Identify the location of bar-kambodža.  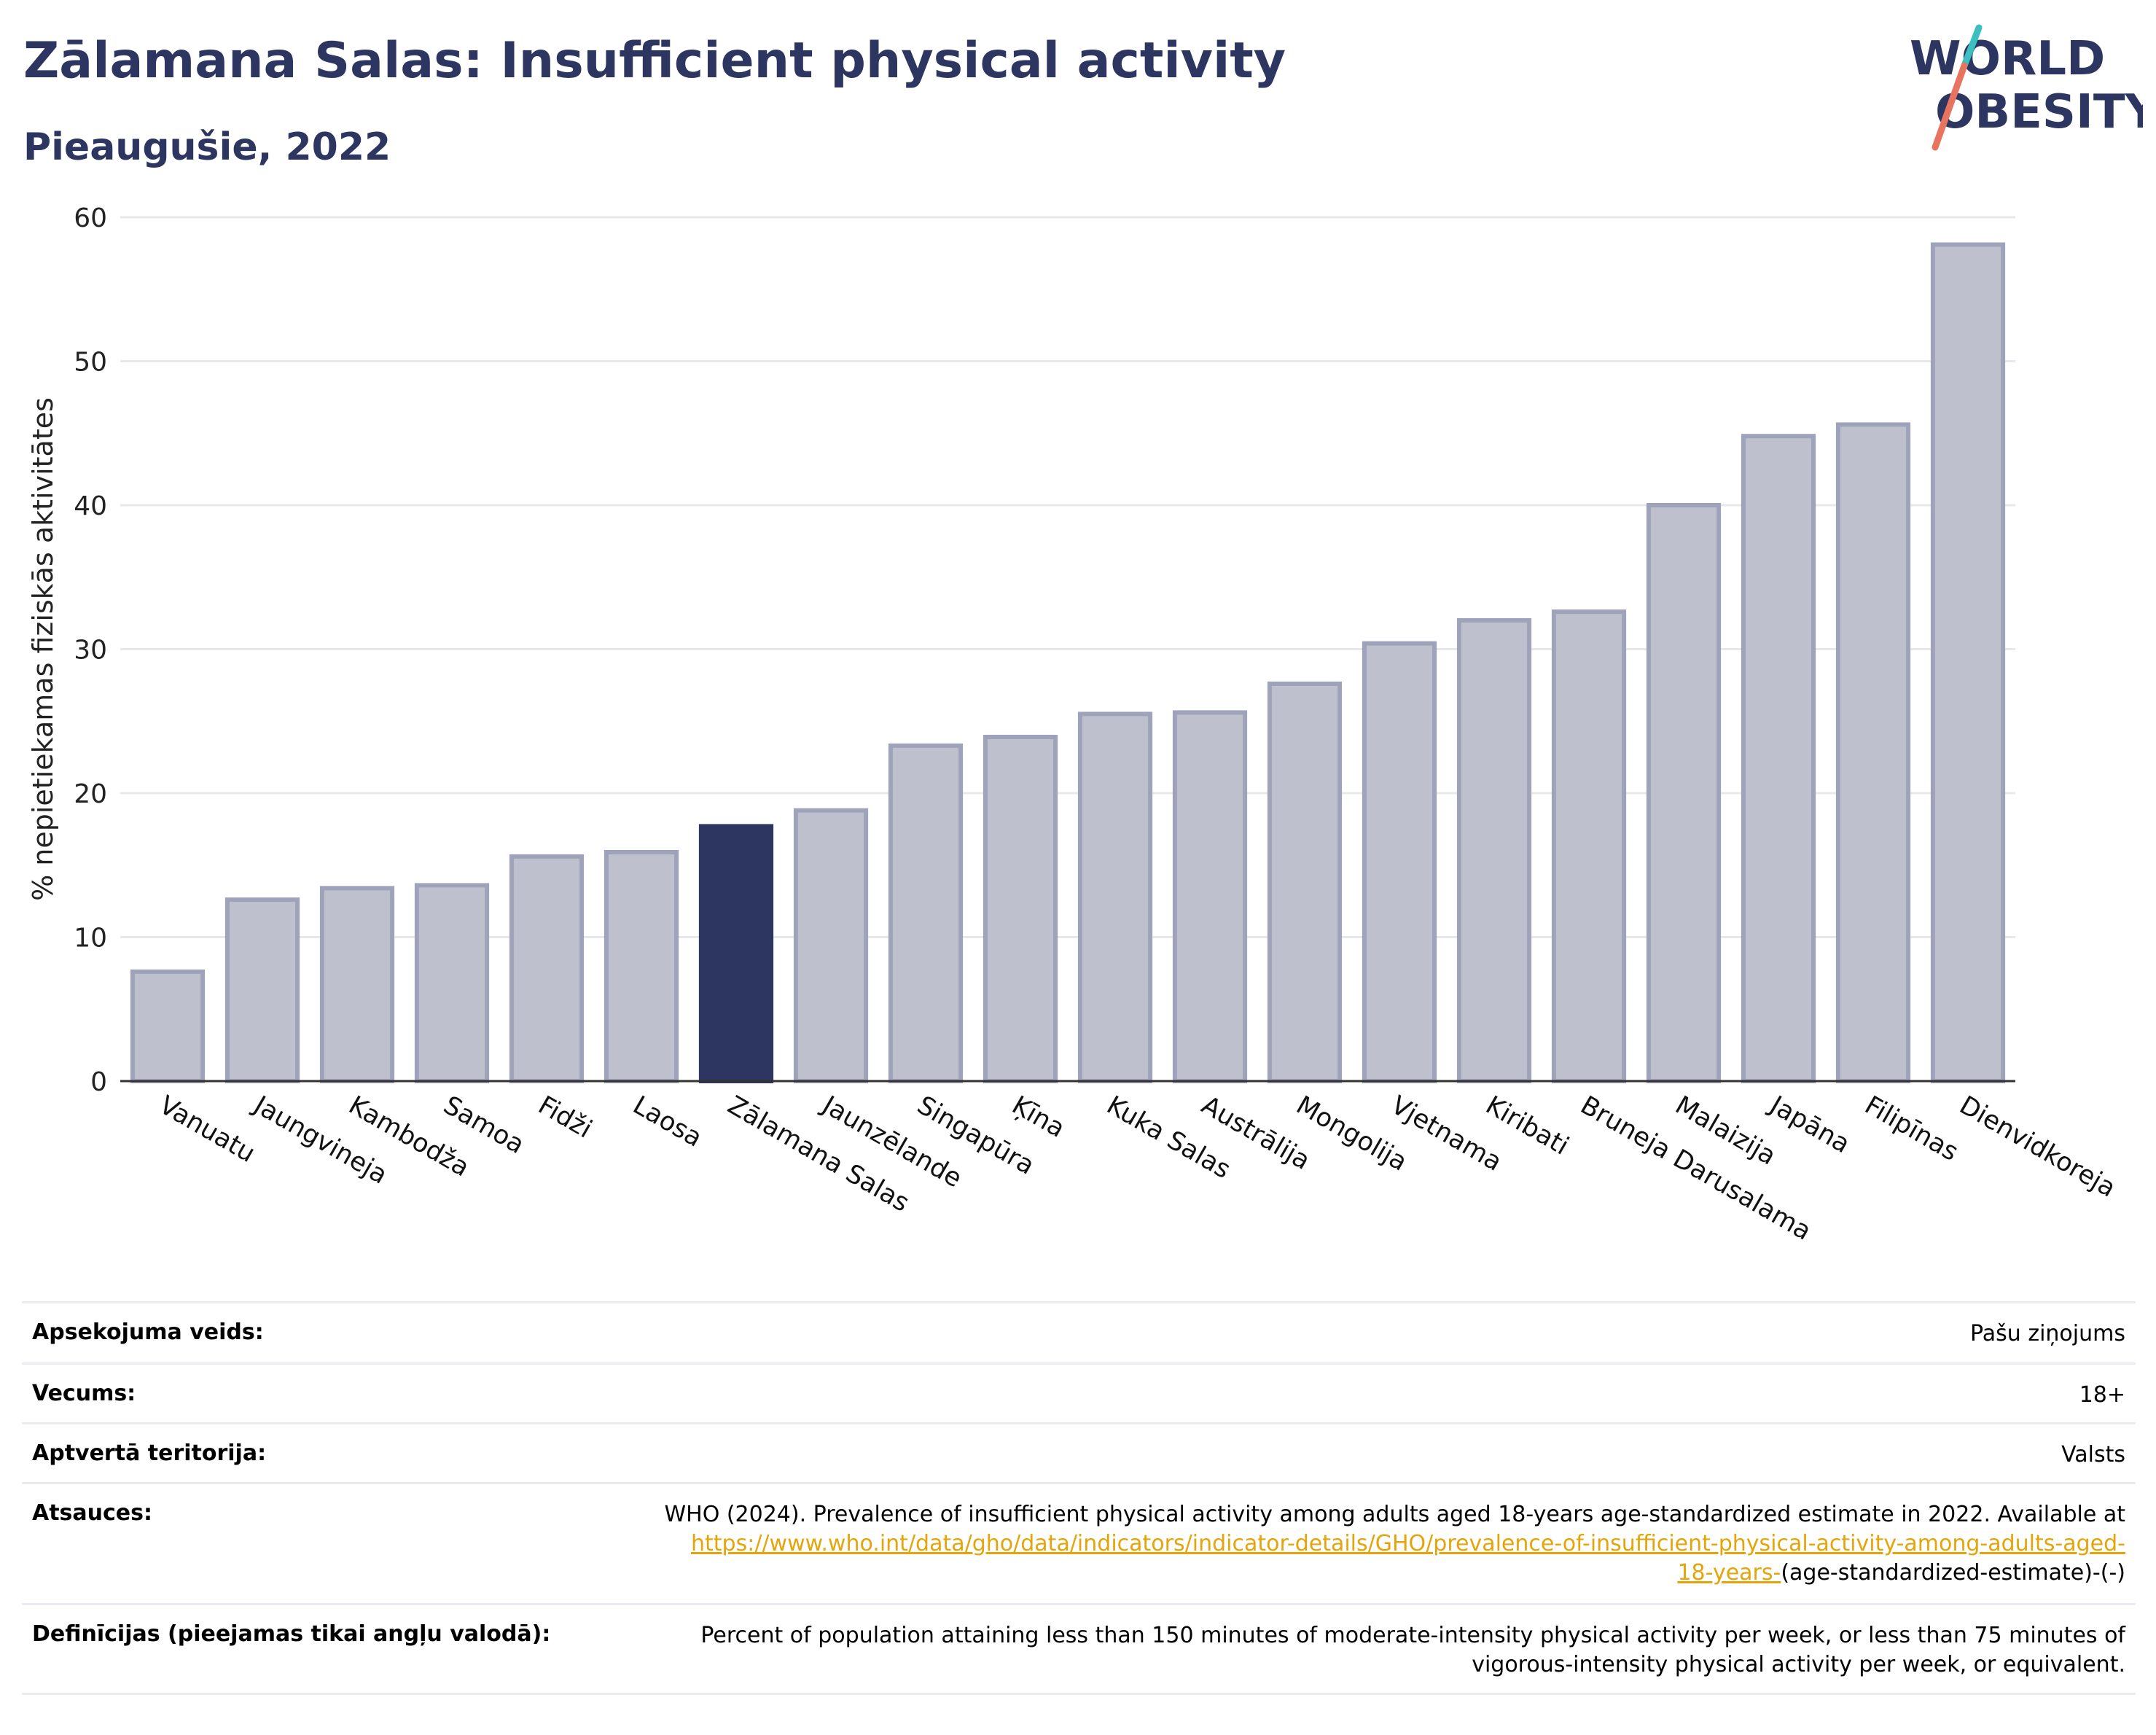
(357, 984).